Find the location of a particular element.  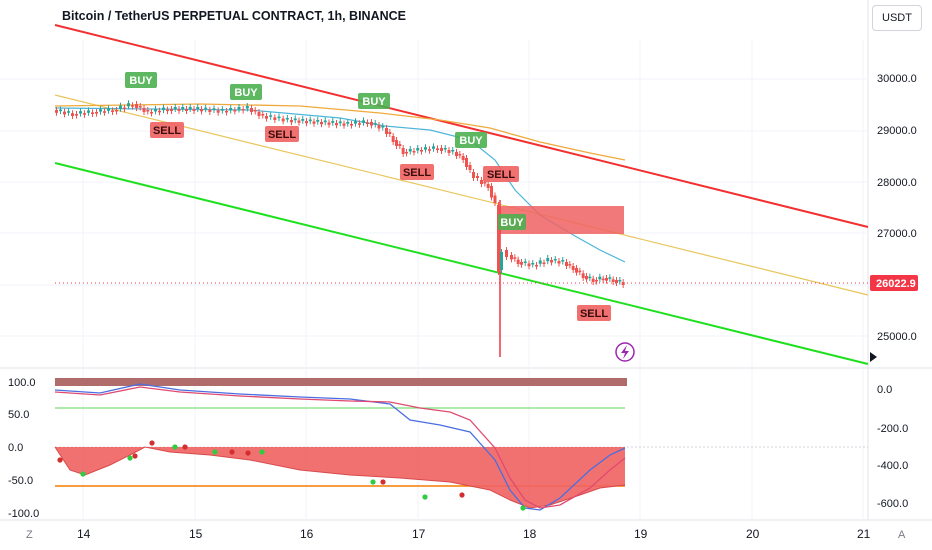

osc-blue-line is located at coordinates (340, 447).